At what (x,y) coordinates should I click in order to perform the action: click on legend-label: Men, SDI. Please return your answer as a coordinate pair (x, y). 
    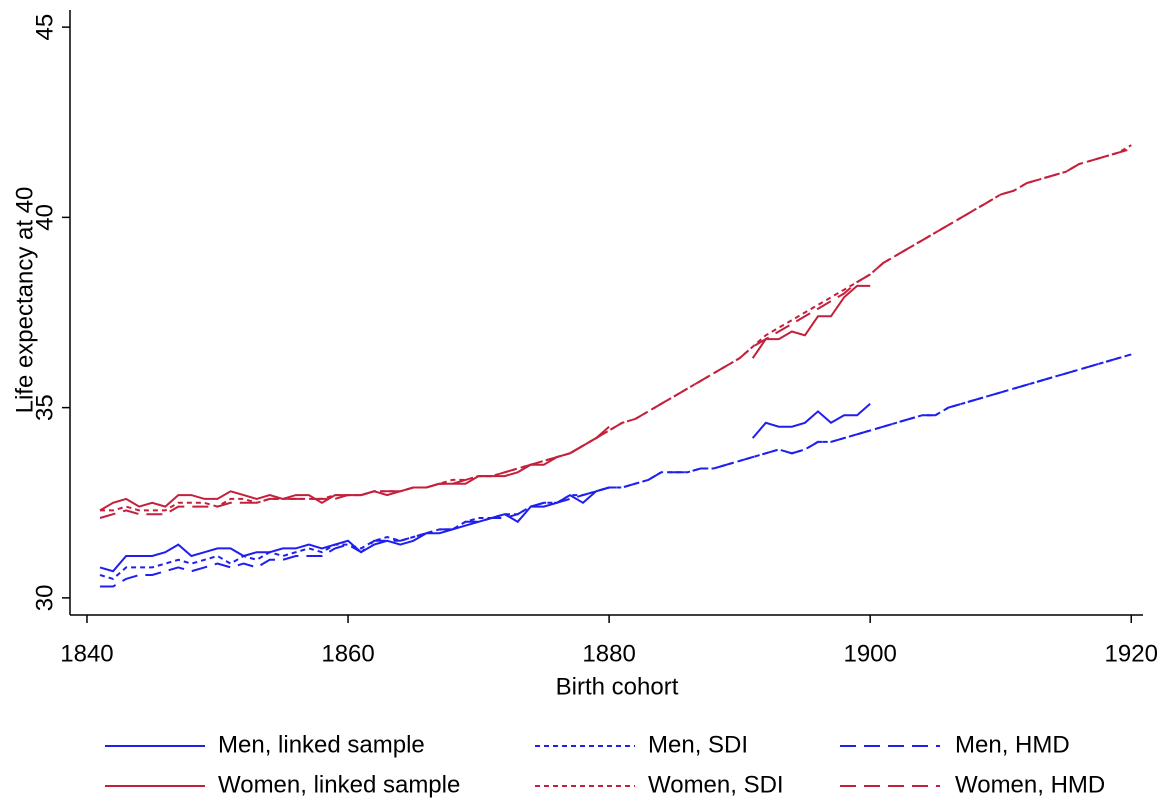
    Looking at the image, I should click on (698, 744).